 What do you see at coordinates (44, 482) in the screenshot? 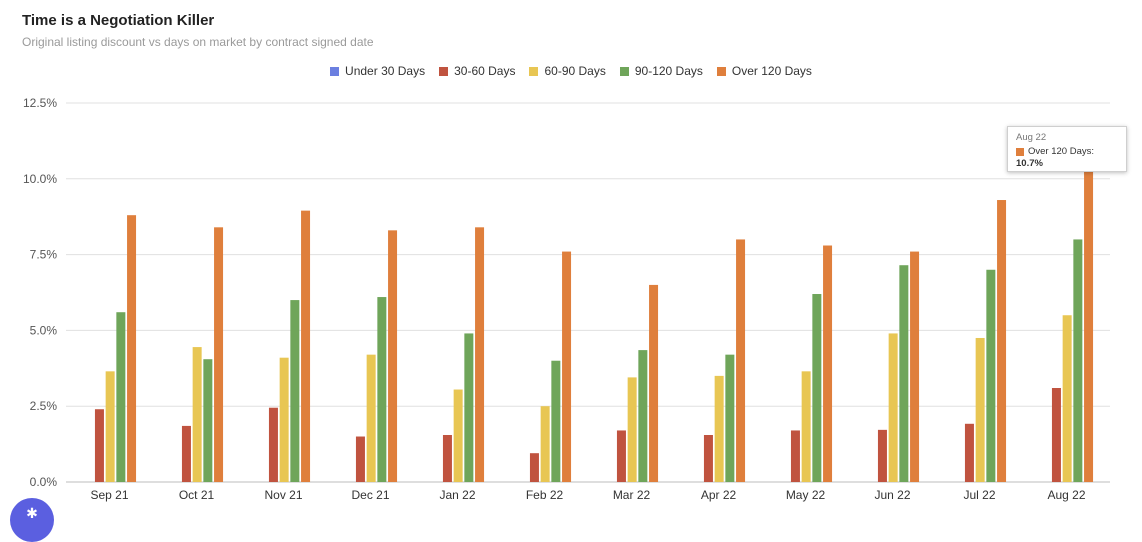
I see `y-tick-label: 0.0%` at bounding box center [44, 482].